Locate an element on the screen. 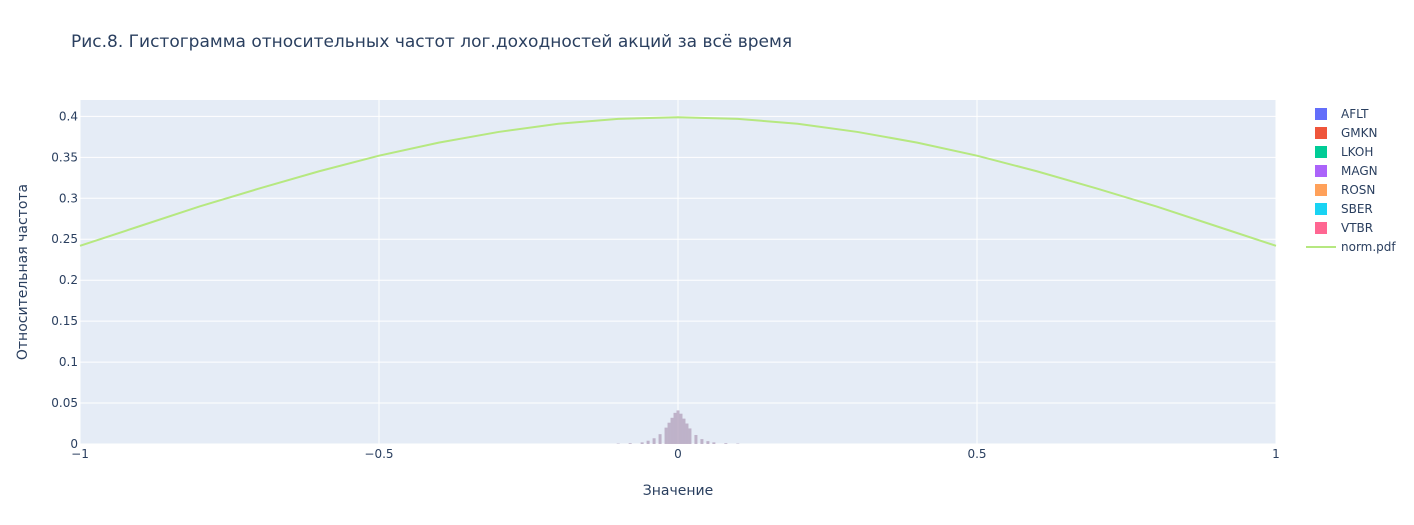  histogram-bars is located at coordinates (678, 427).